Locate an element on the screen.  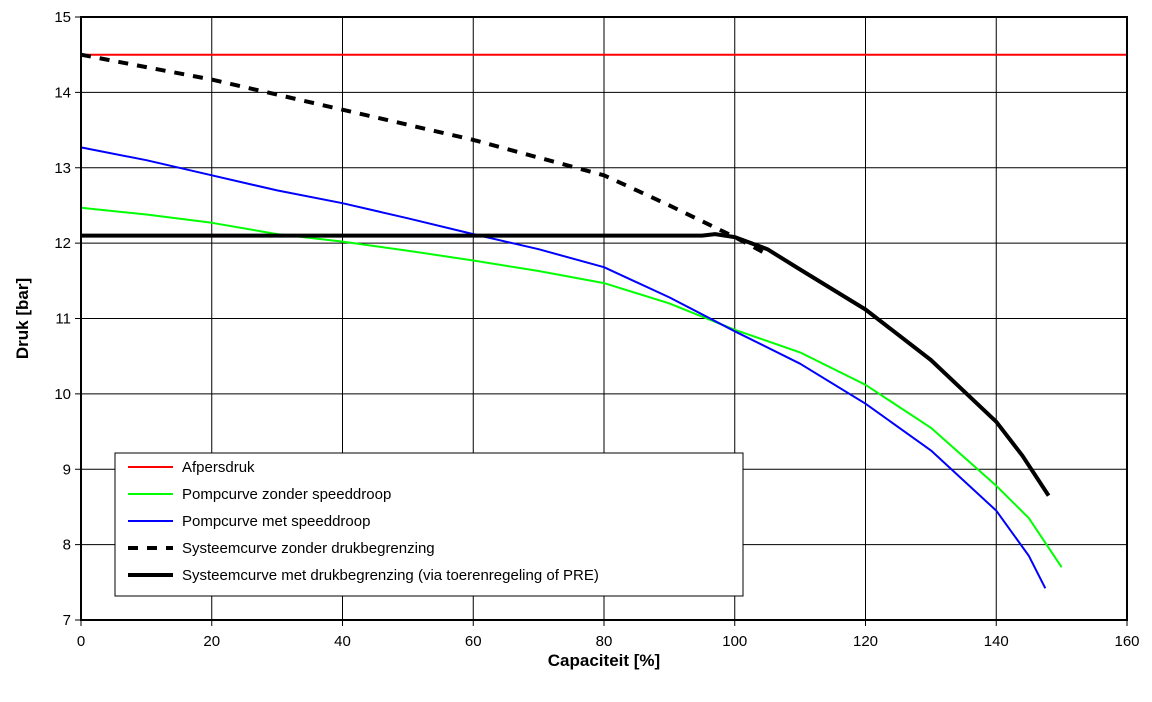
y-tick-label: 13 is located at coordinates (62, 168).